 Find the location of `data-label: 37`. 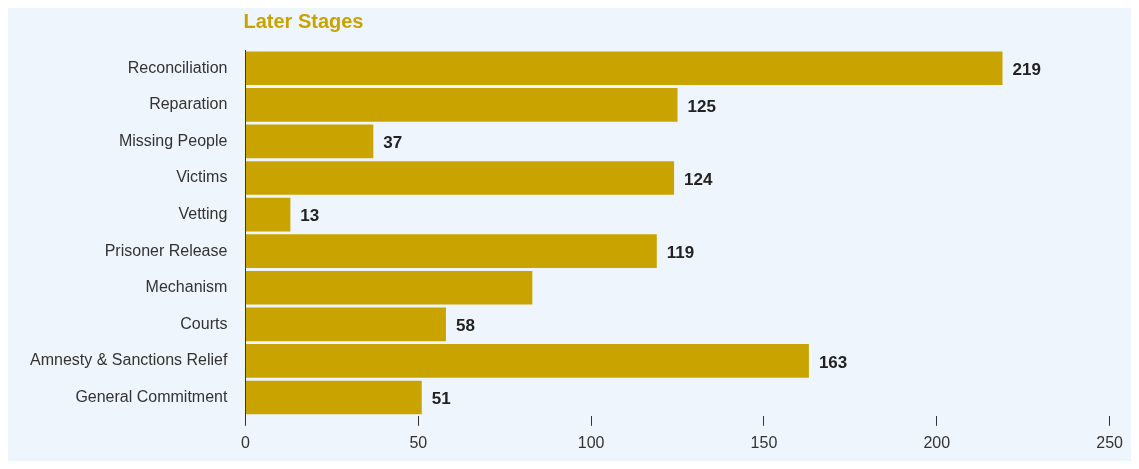

data-label: 37 is located at coordinates (393, 143).